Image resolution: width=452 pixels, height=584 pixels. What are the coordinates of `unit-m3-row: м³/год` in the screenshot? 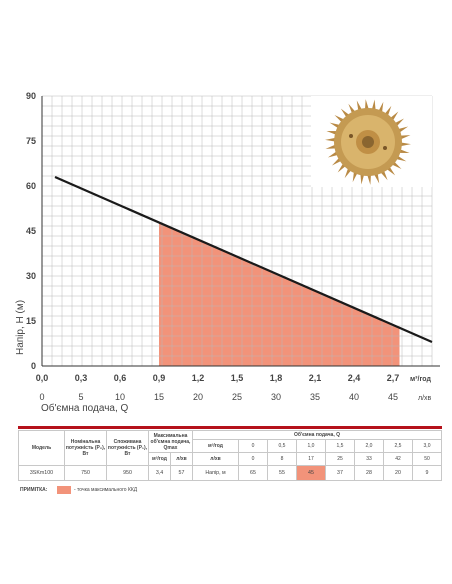 It's located at (215, 446).